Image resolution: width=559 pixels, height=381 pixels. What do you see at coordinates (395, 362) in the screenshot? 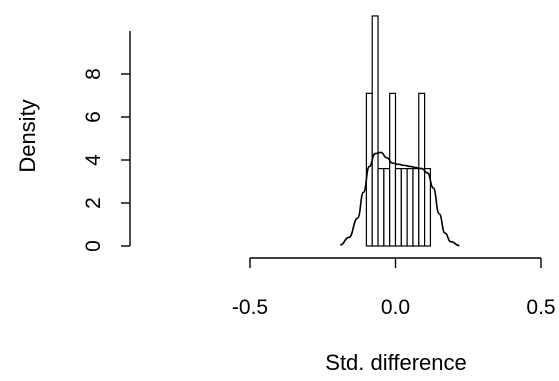
I see `x-axis-title: Std. difference` at bounding box center [395, 362].